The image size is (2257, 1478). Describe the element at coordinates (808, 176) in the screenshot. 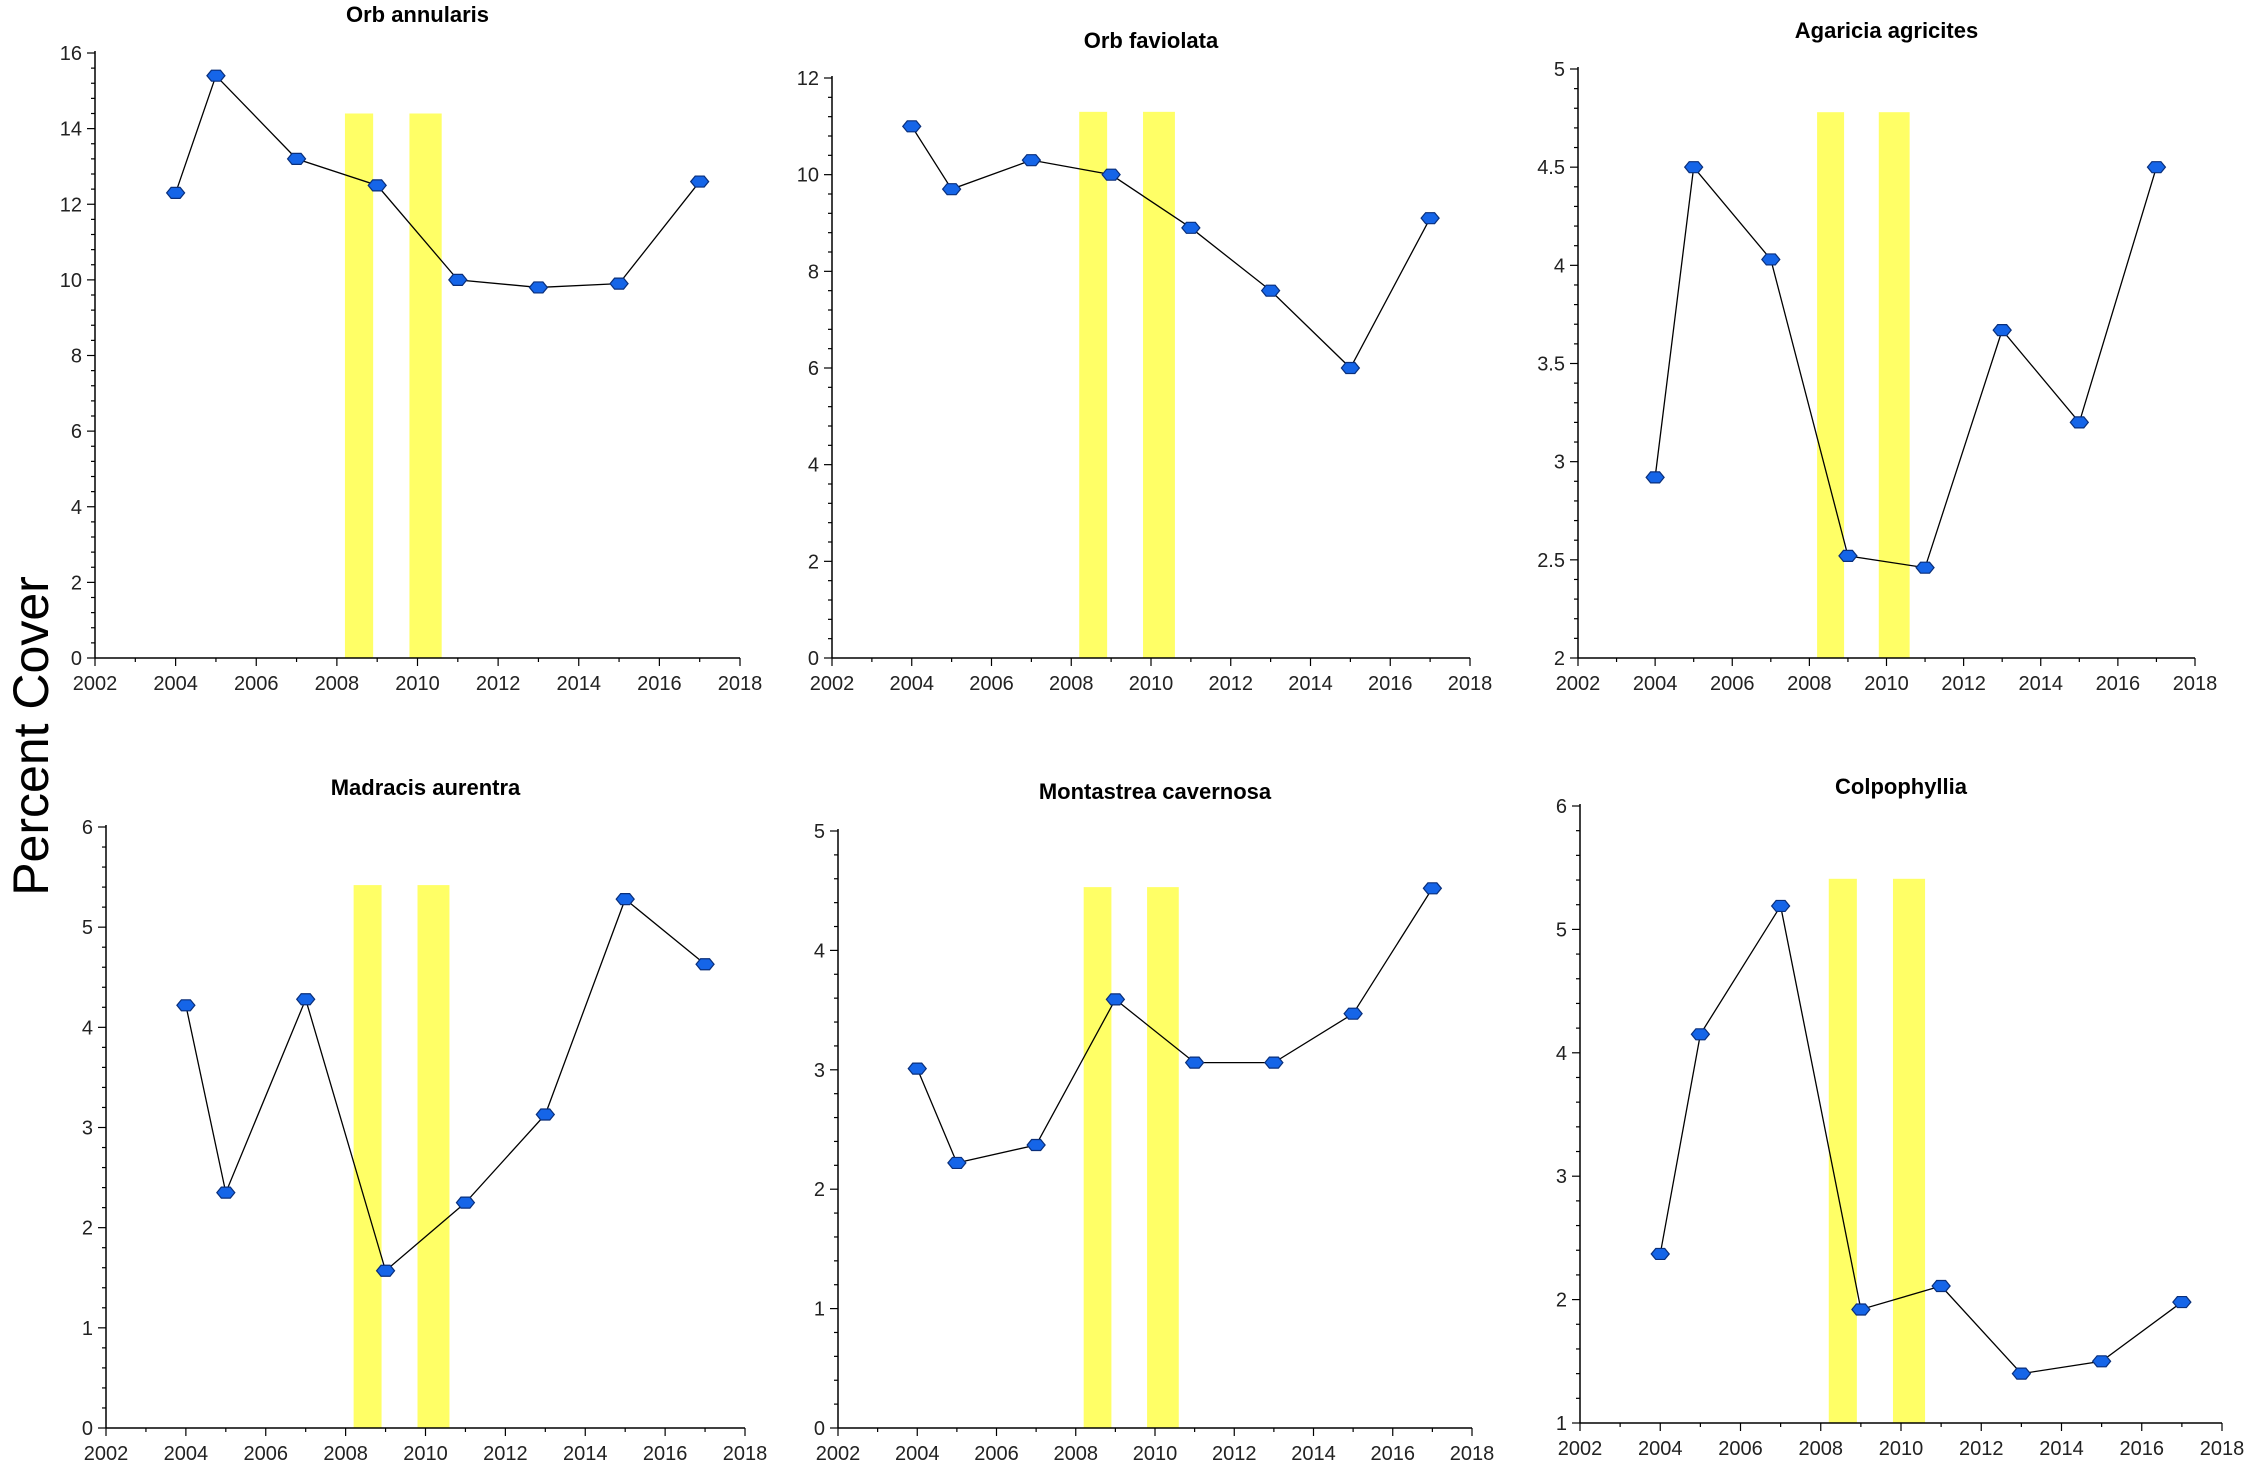

I see `y-tick-label: 10` at that location.